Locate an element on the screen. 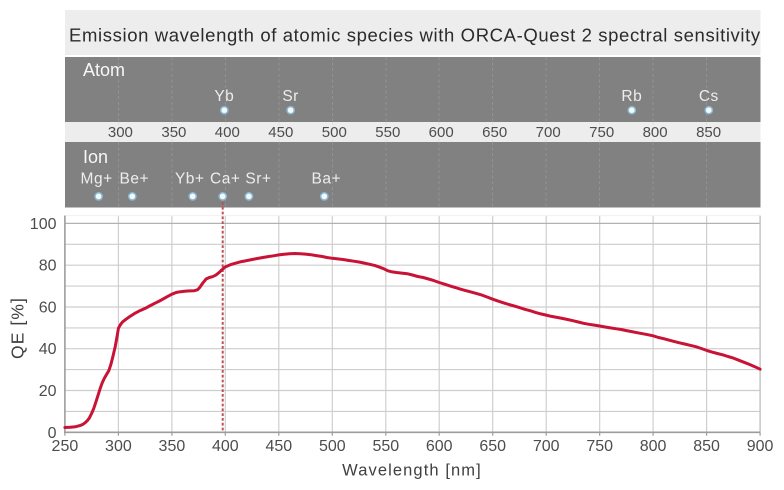  svg-text: 0 is located at coordinates (52, 433).